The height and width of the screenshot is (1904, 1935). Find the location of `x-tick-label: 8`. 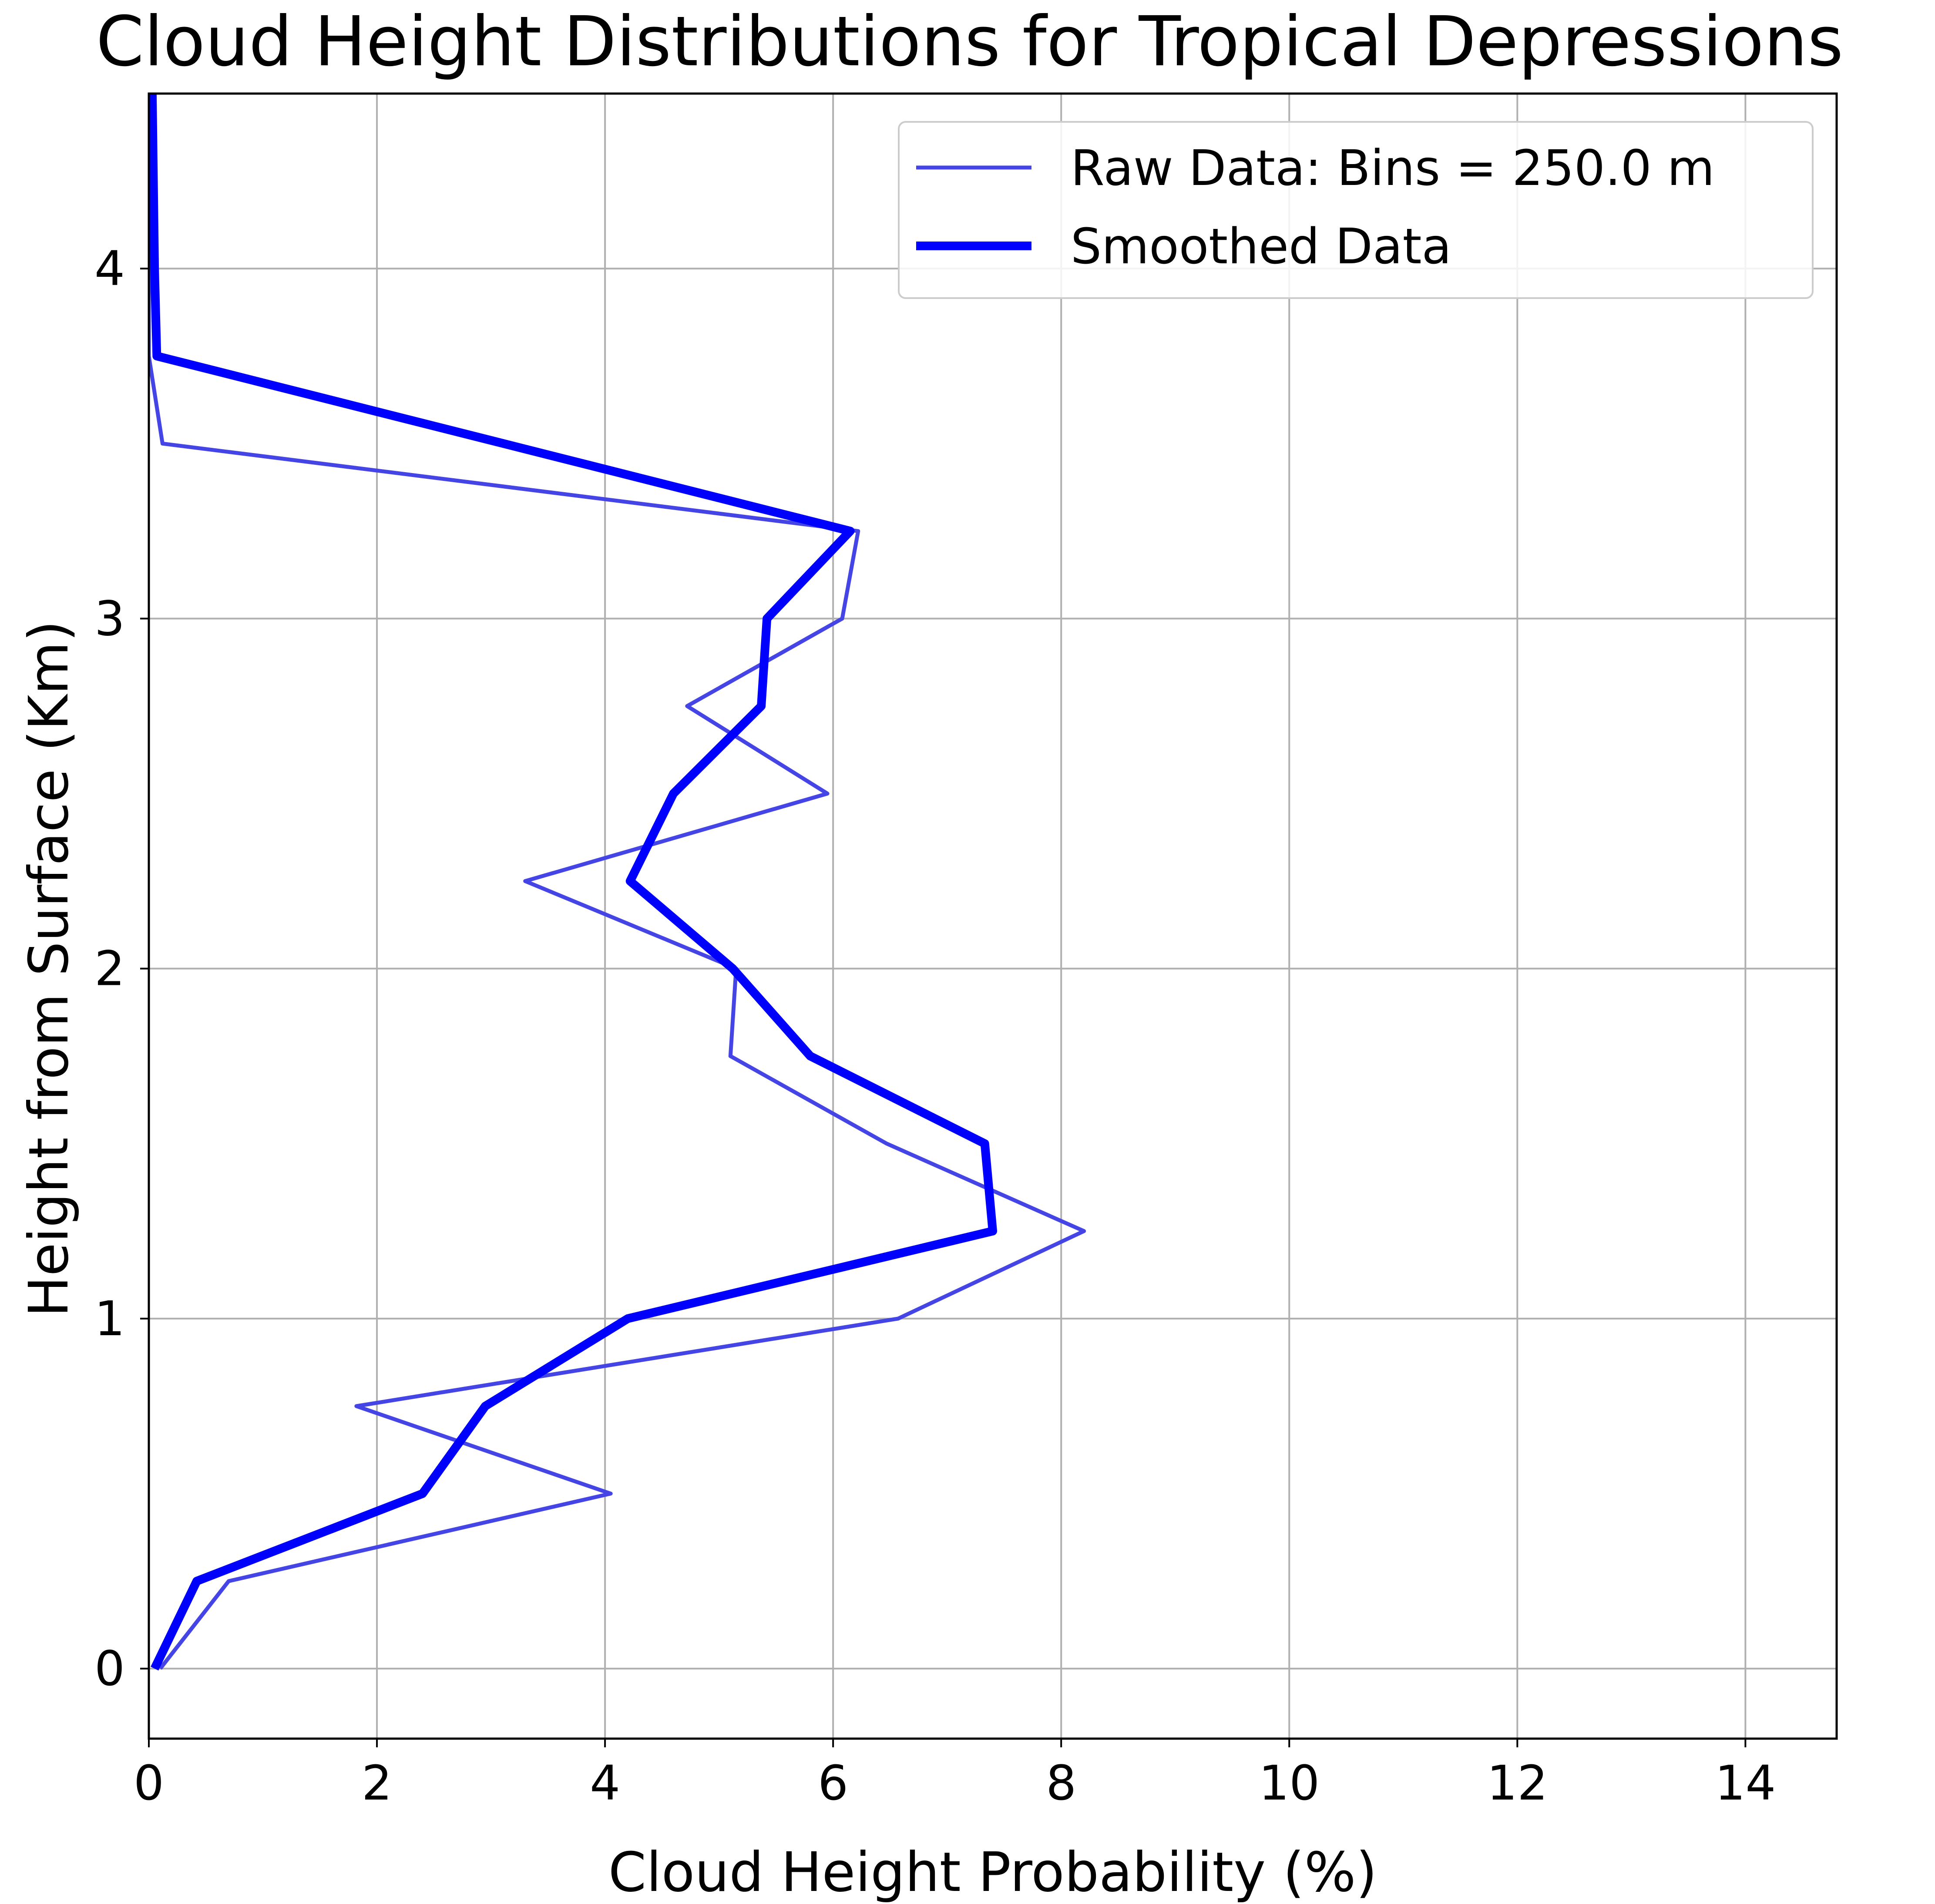

x-tick-label: 8 is located at coordinates (1061, 1783).